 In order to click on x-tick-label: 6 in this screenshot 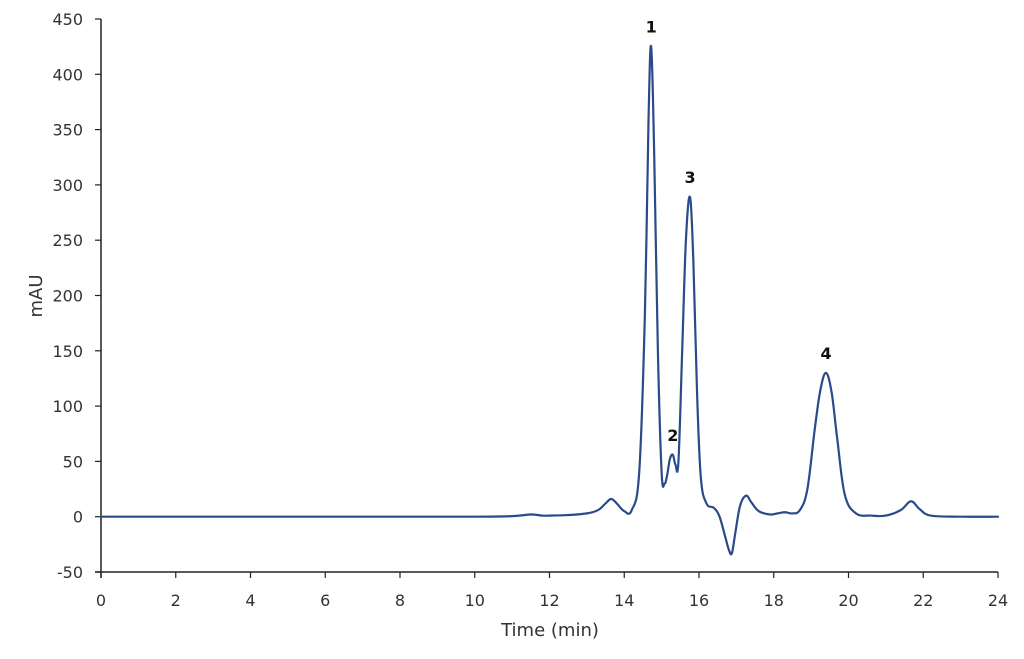, I will do `click(325, 600)`.